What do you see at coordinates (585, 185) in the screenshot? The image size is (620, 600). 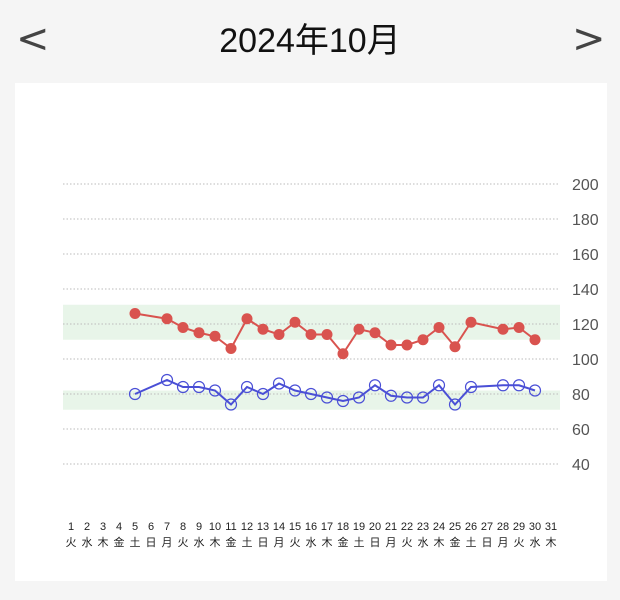 I see `y-tick-label: 200` at bounding box center [585, 185].